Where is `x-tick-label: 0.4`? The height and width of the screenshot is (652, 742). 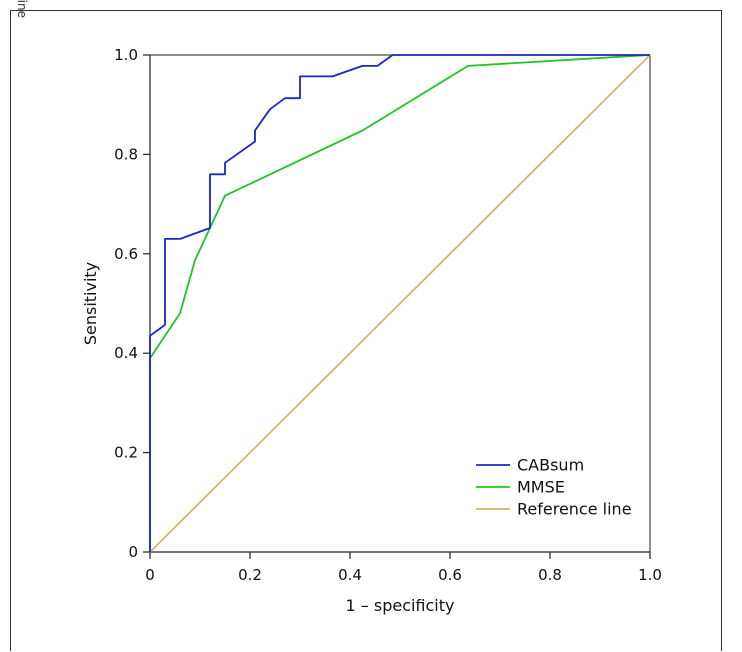 x-tick-label: 0.4 is located at coordinates (350, 575).